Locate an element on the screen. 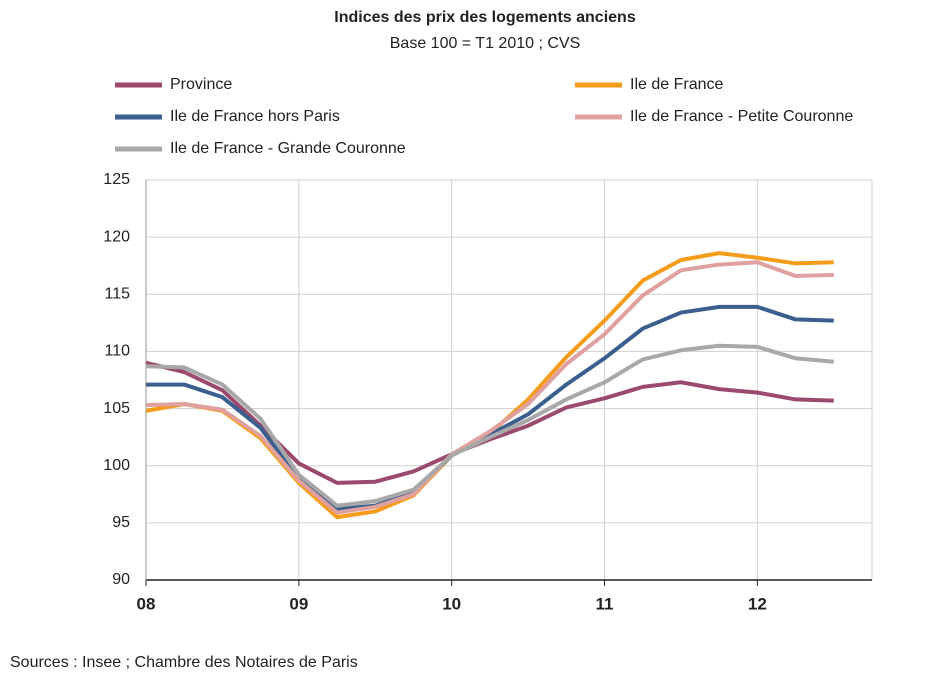 This screenshot has width=928, height=688. series-line is located at coordinates (489, 422).